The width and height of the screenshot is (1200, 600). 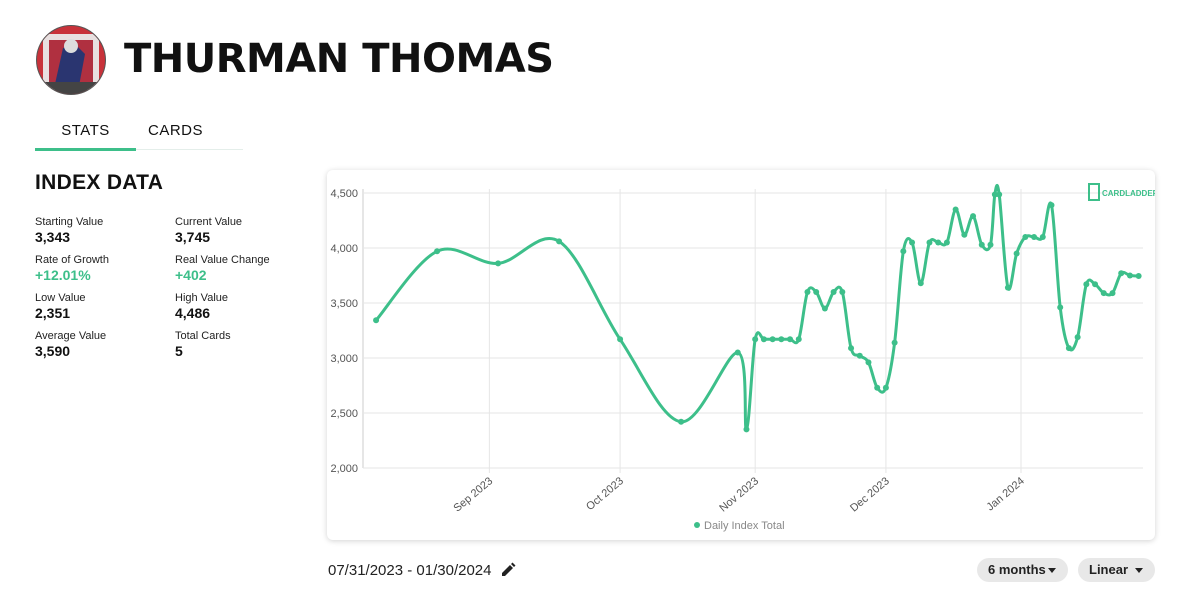 What do you see at coordinates (1128, 193) in the screenshot?
I see `logo: CARDLADDER` at bounding box center [1128, 193].